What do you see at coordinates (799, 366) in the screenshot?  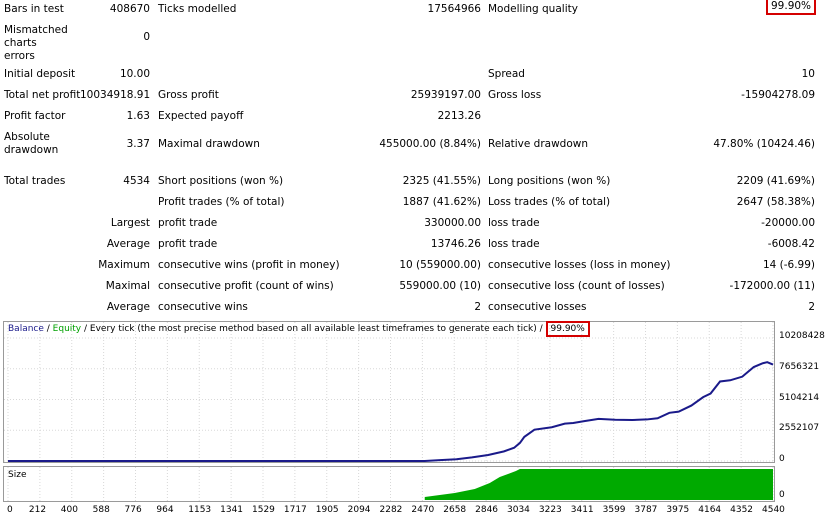 I see `y-tick-label: 7656321` at bounding box center [799, 366].